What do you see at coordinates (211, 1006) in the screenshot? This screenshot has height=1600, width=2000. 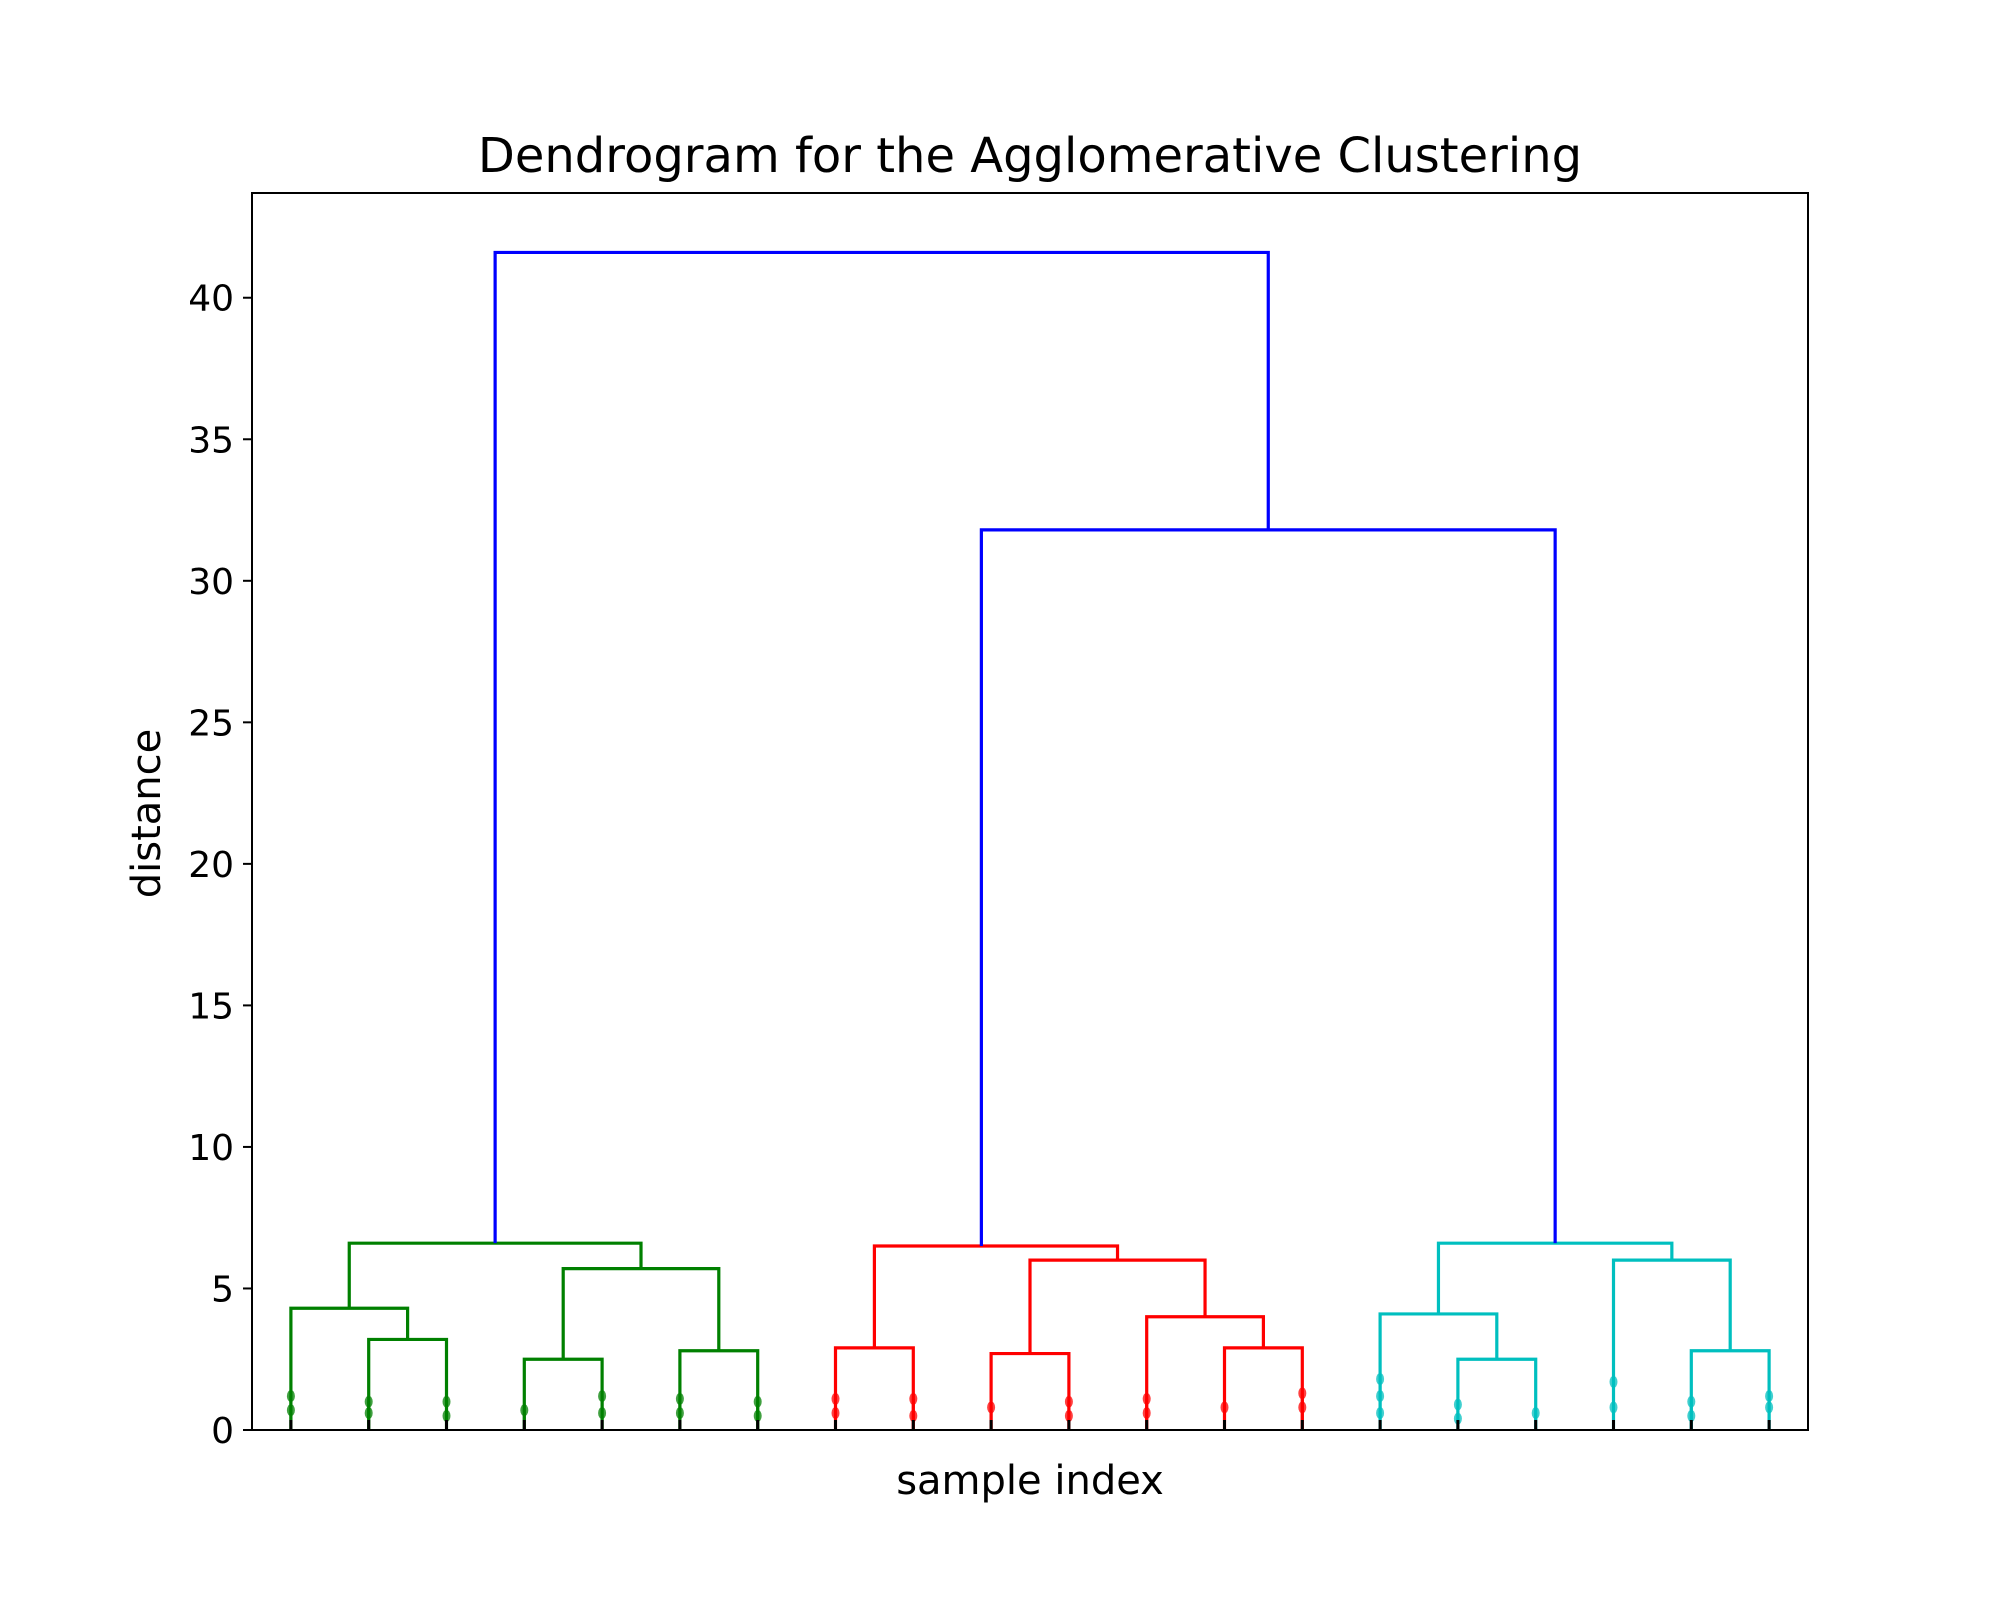 I see `y-tick-label: 15` at bounding box center [211, 1006].